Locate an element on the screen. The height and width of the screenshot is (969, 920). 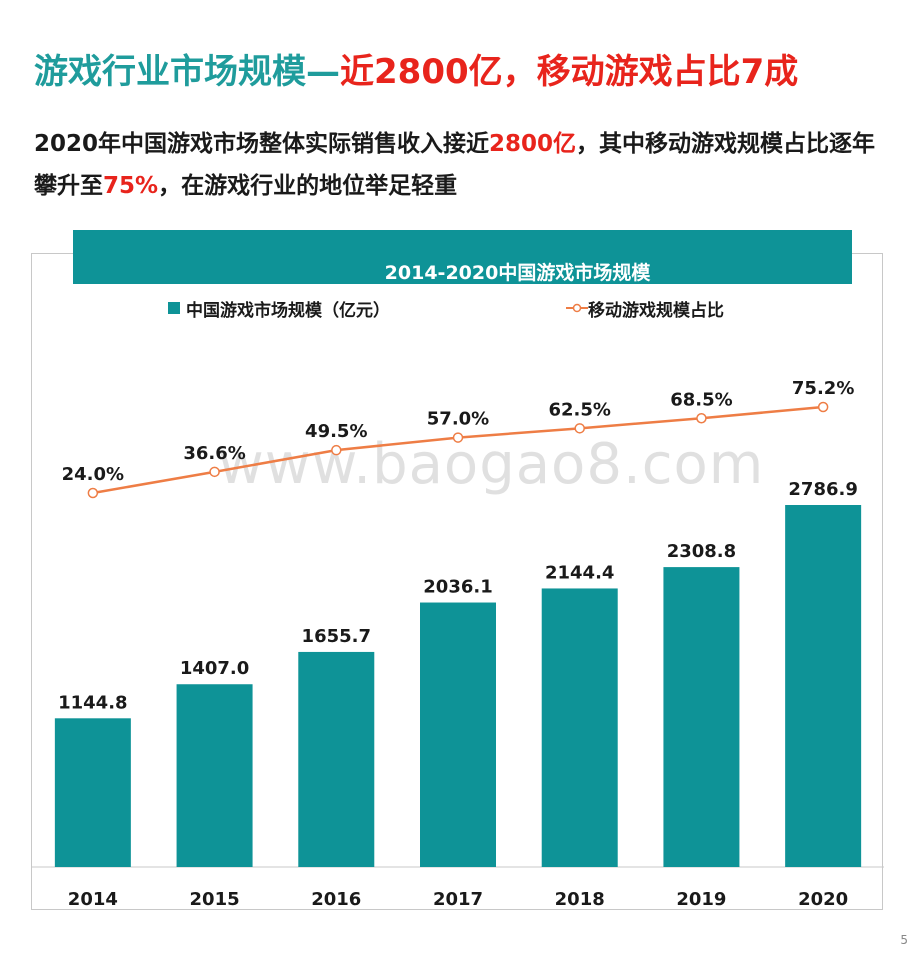
watermark: www.baogao8.com is located at coordinates (491, 464).